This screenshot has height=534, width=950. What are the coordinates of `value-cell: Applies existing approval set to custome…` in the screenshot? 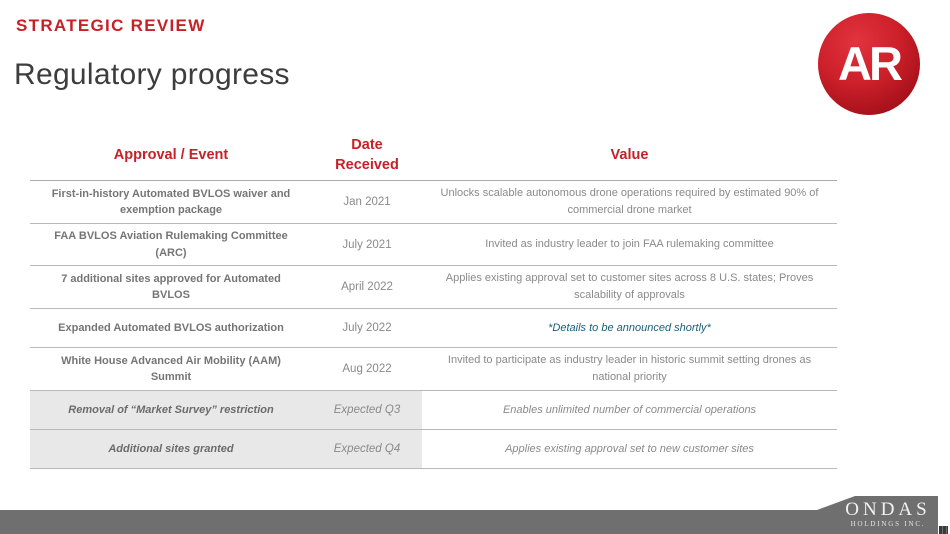 It's located at (629, 288).